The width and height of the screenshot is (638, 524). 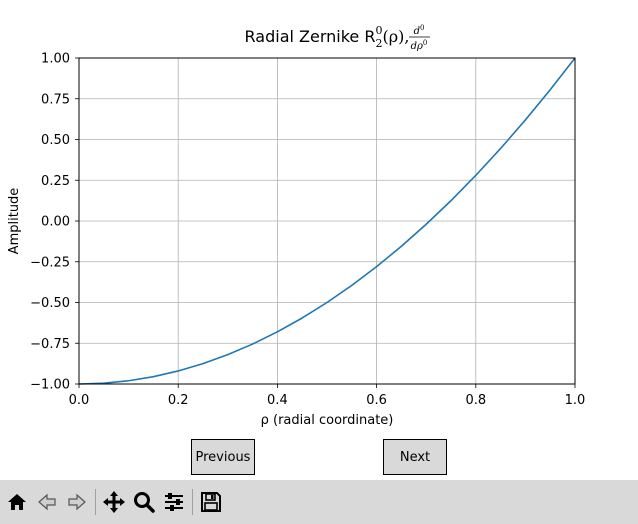 I want to click on pan-button, so click(x=114, y=502).